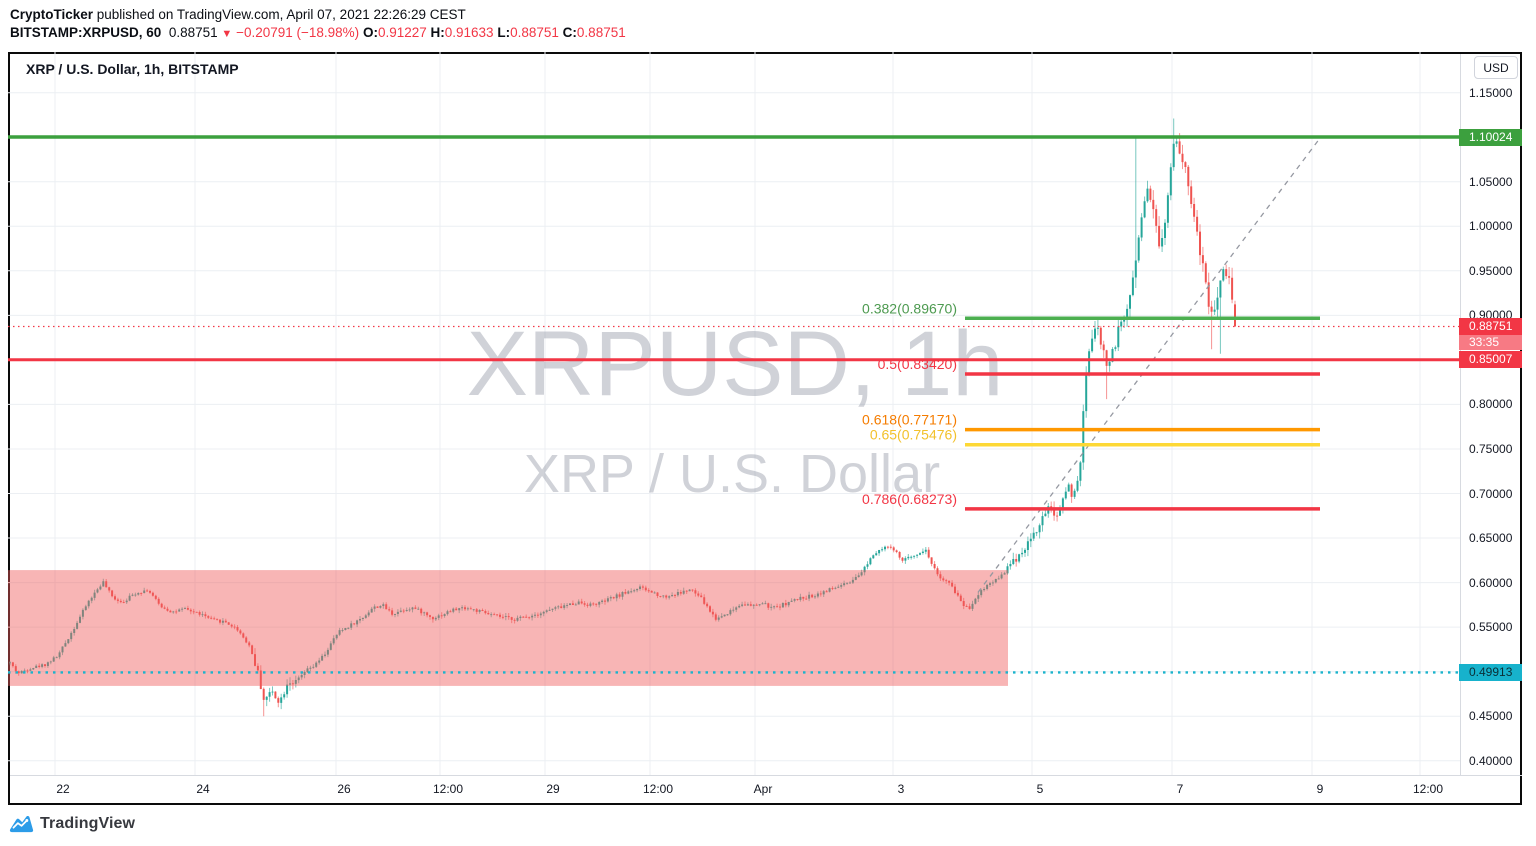 The width and height of the screenshot is (1536, 846). I want to click on time-tick-29: 29, so click(553, 789).